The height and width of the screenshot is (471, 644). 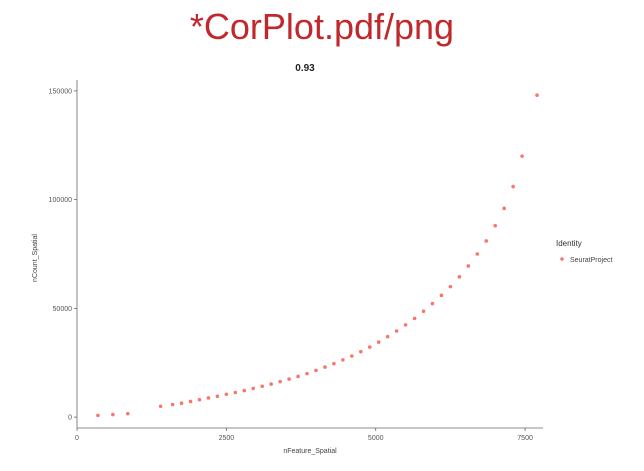 I want to click on plot-title: 0.93, so click(x=305, y=68).